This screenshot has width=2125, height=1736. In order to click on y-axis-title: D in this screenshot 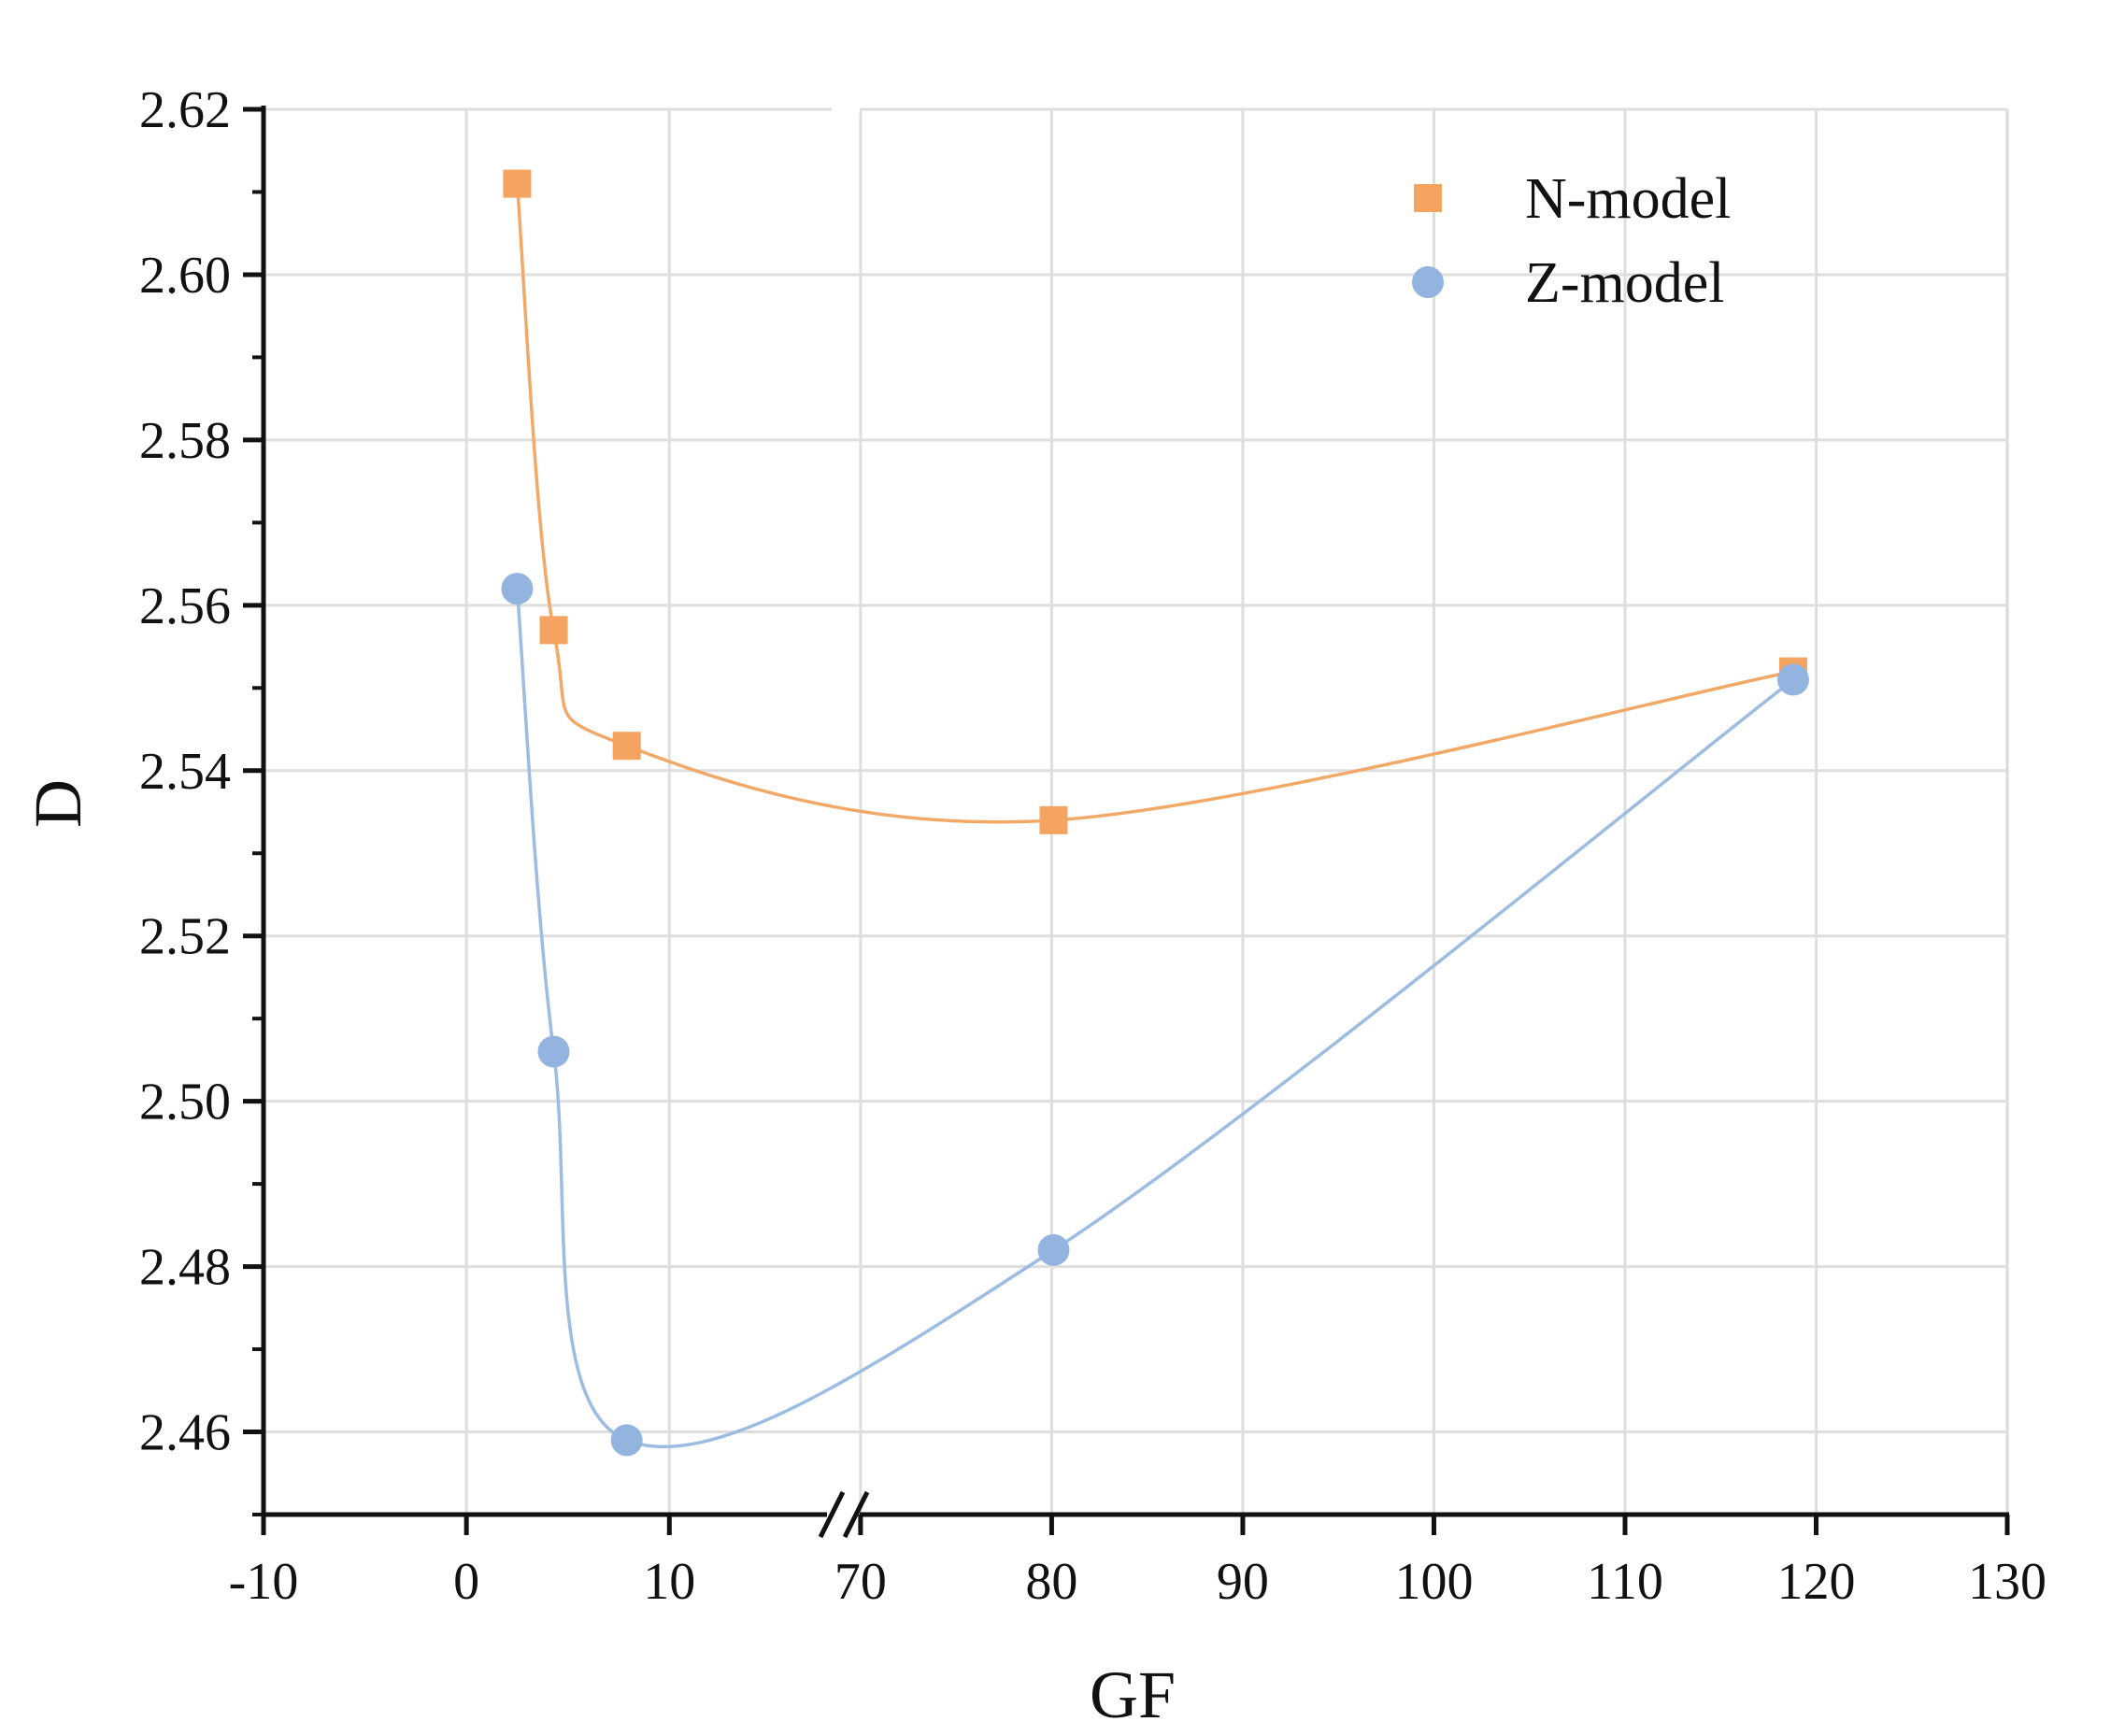, I will do `click(58, 803)`.